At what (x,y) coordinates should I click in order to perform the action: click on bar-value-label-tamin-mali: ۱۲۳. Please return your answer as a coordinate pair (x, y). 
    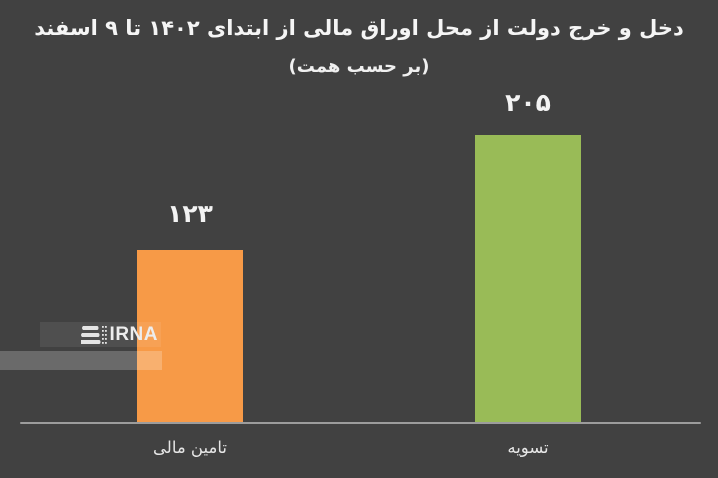
    Looking at the image, I should click on (190, 213).